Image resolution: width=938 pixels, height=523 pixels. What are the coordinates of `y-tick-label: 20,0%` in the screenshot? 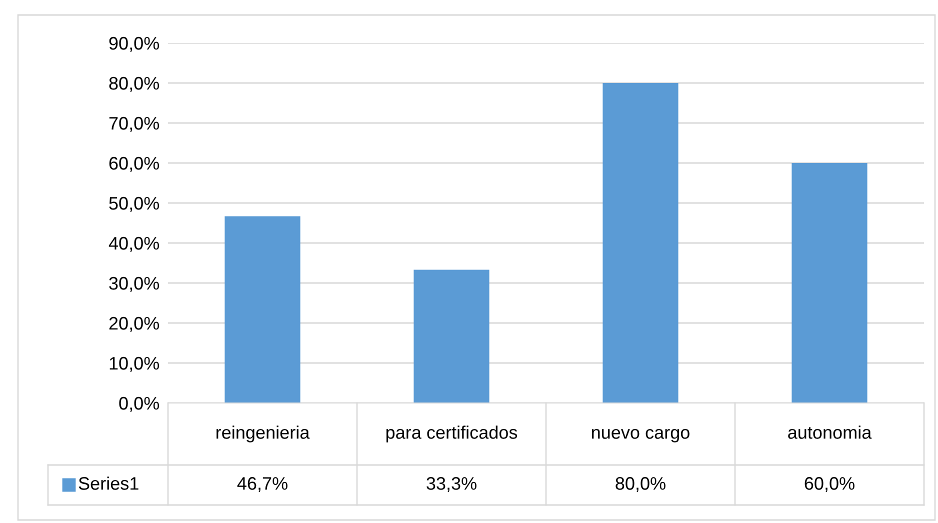 It's located at (134, 324).